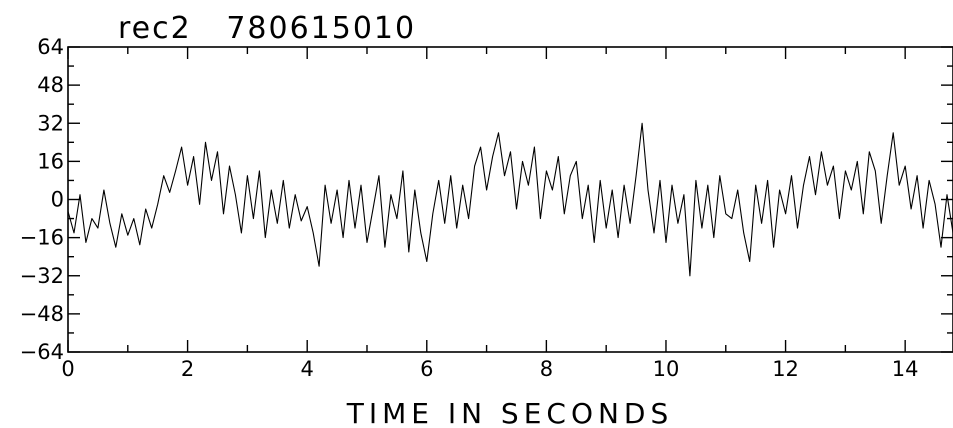 The width and height of the screenshot is (953, 428). Describe the element at coordinates (67, 369) in the screenshot. I see `x-tick-label: 0` at that location.